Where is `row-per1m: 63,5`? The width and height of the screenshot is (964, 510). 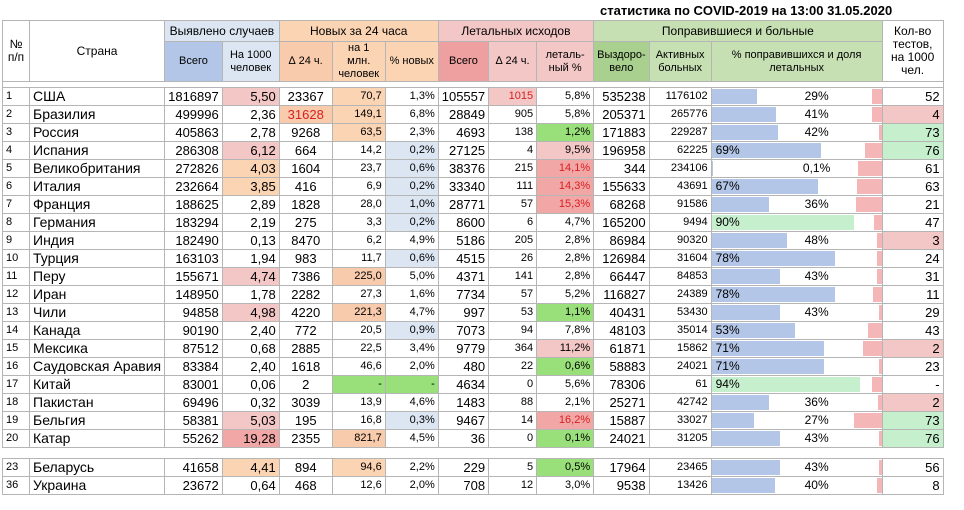
row-per1m: 63,5 is located at coordinates (358, 132).